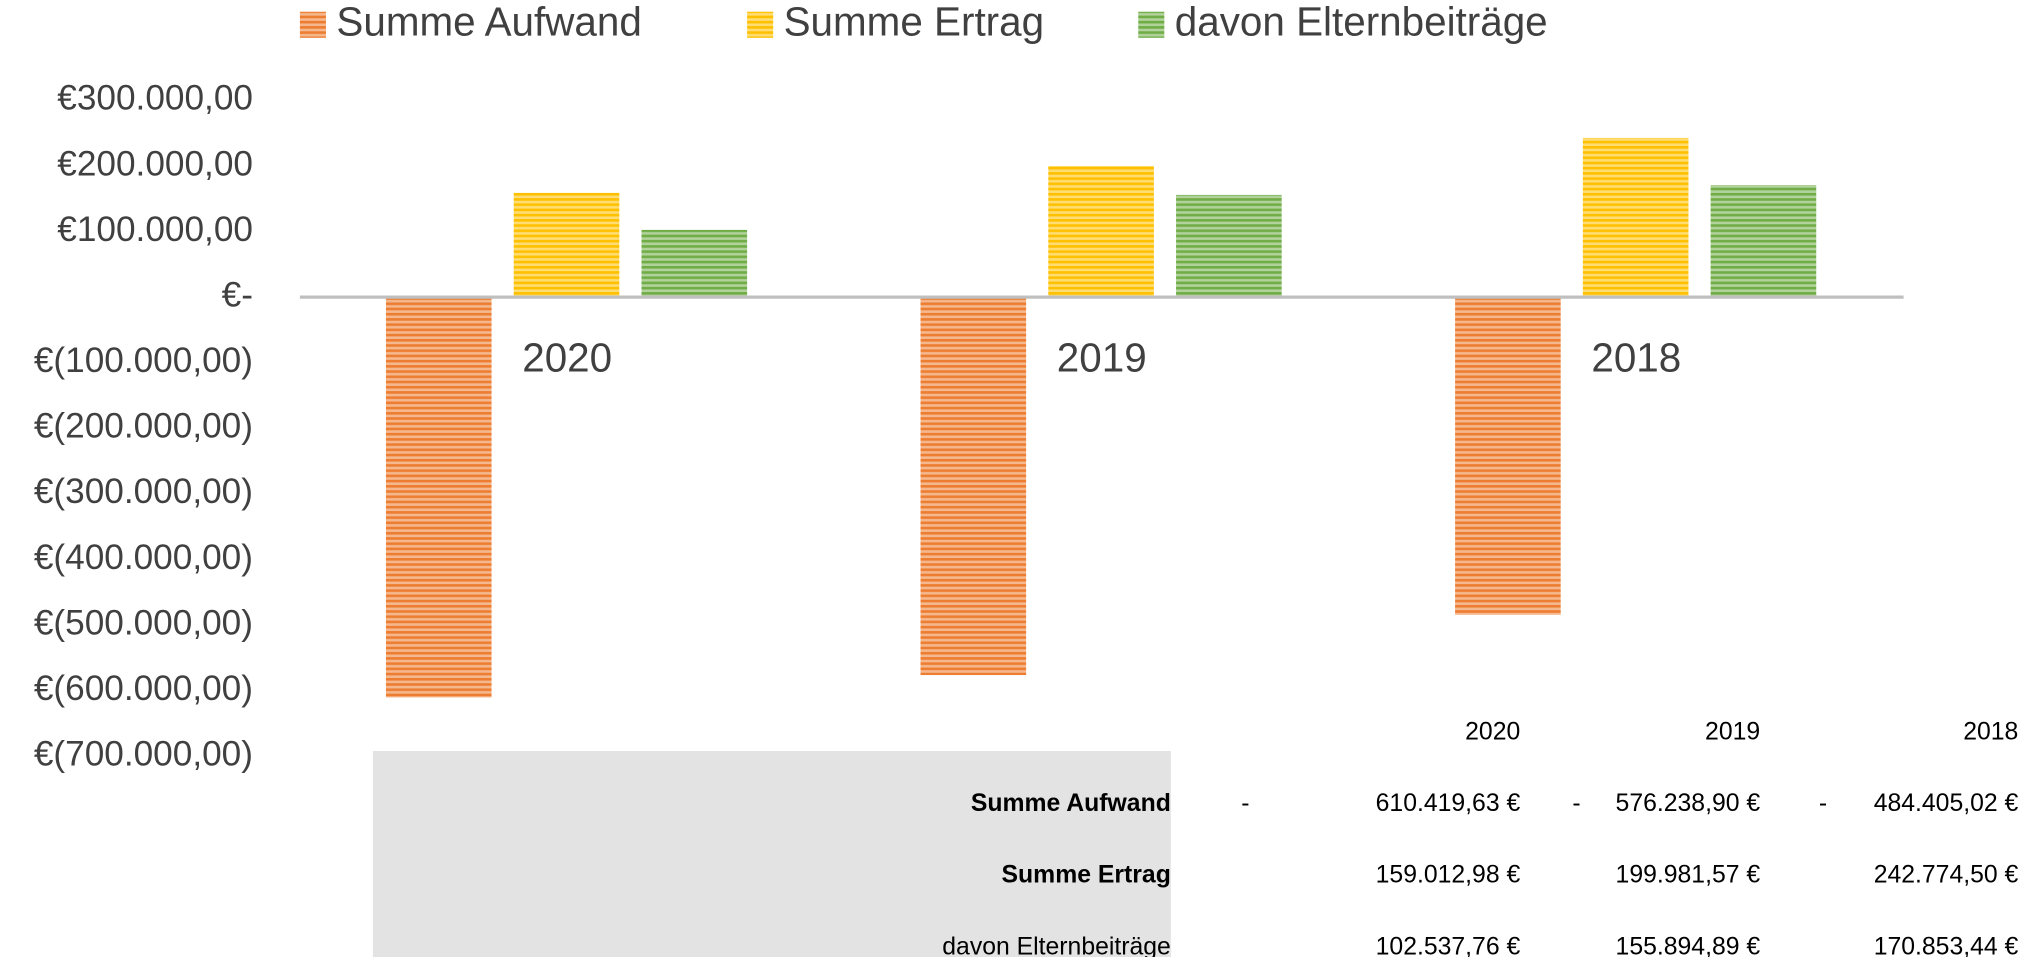  Describe the element at coordinates (488, 22) in the screenshot. I see `legend-label: Summe Aufwand` at that location.